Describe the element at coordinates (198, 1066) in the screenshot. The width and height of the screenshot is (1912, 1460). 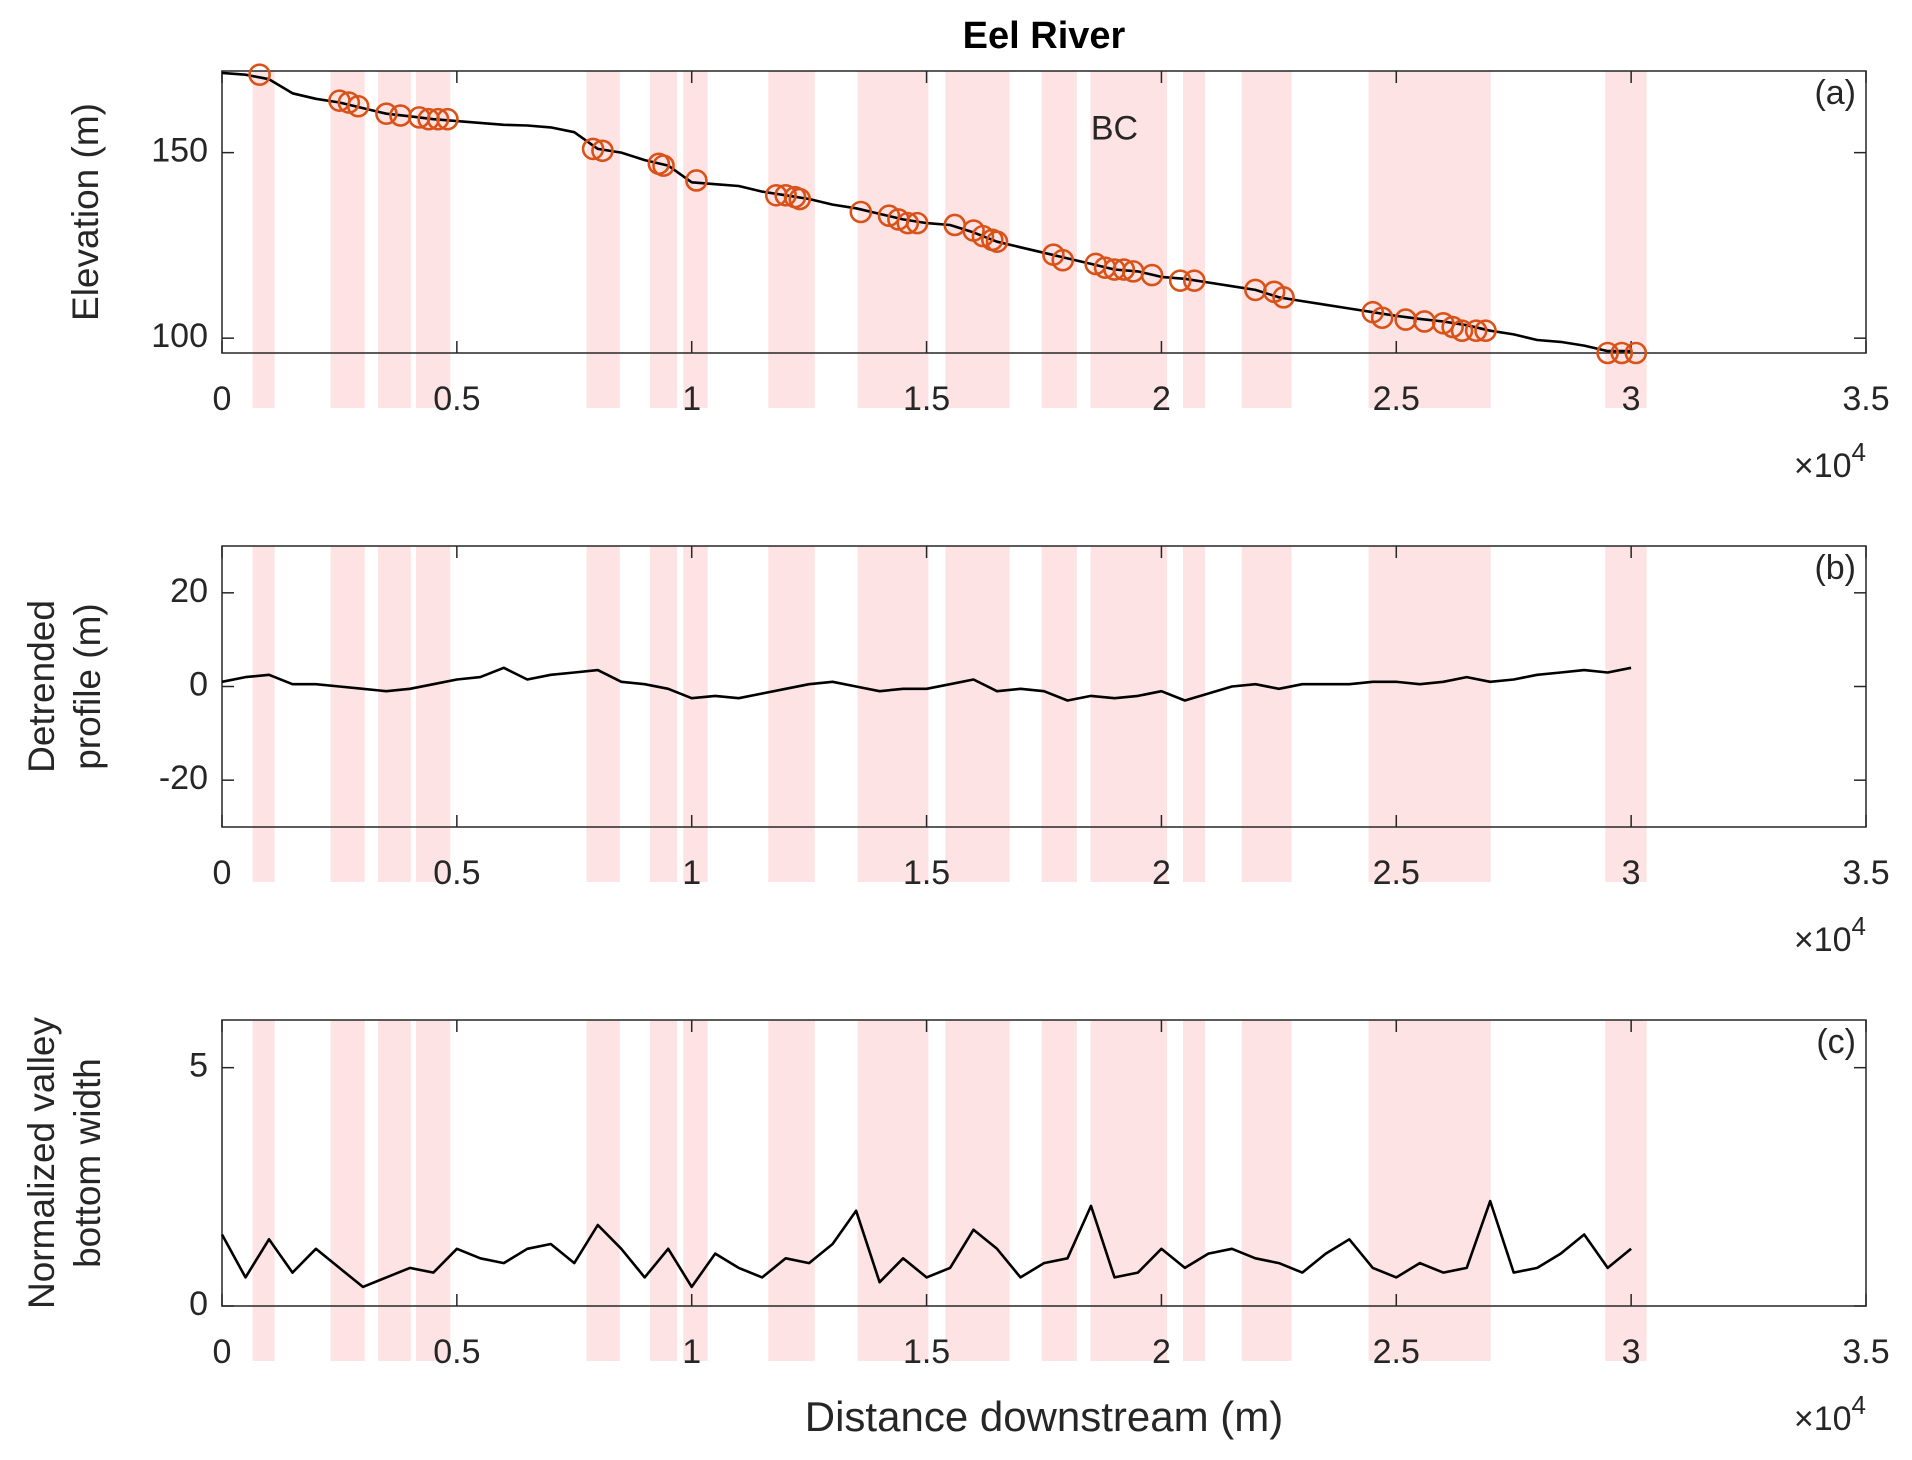
I see `y-tick-label: 5` at that location.